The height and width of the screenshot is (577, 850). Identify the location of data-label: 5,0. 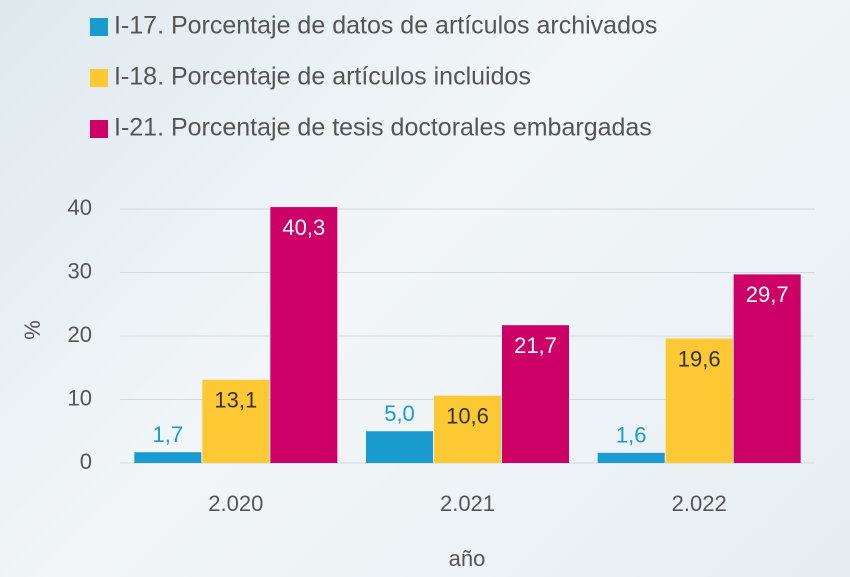
(399, 413).